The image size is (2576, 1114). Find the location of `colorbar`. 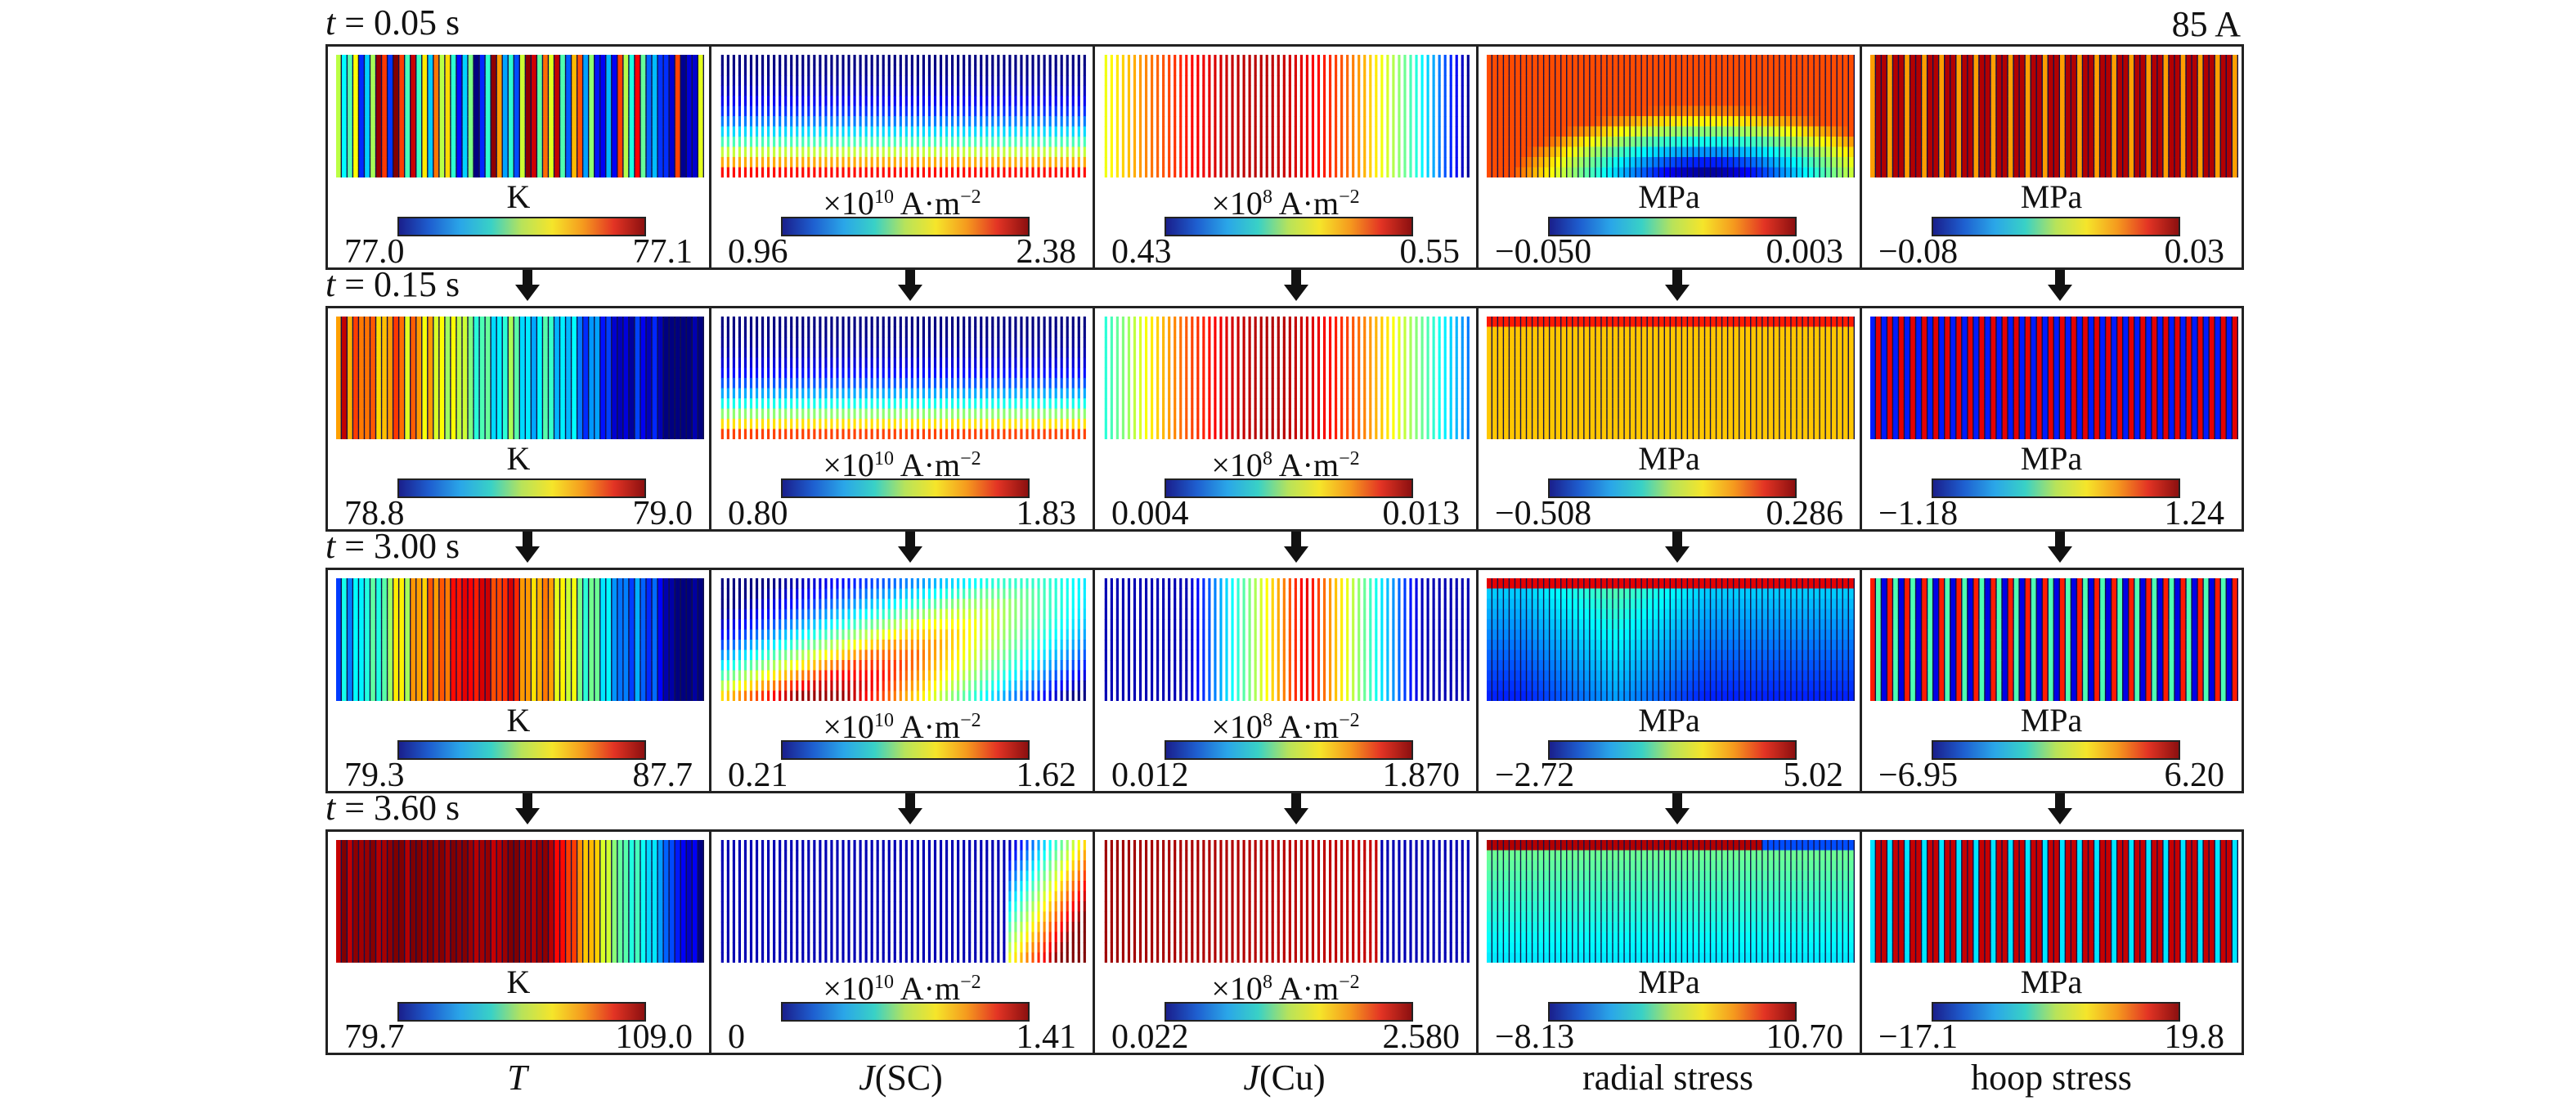

colorbar is located at coordinates (522, 488).